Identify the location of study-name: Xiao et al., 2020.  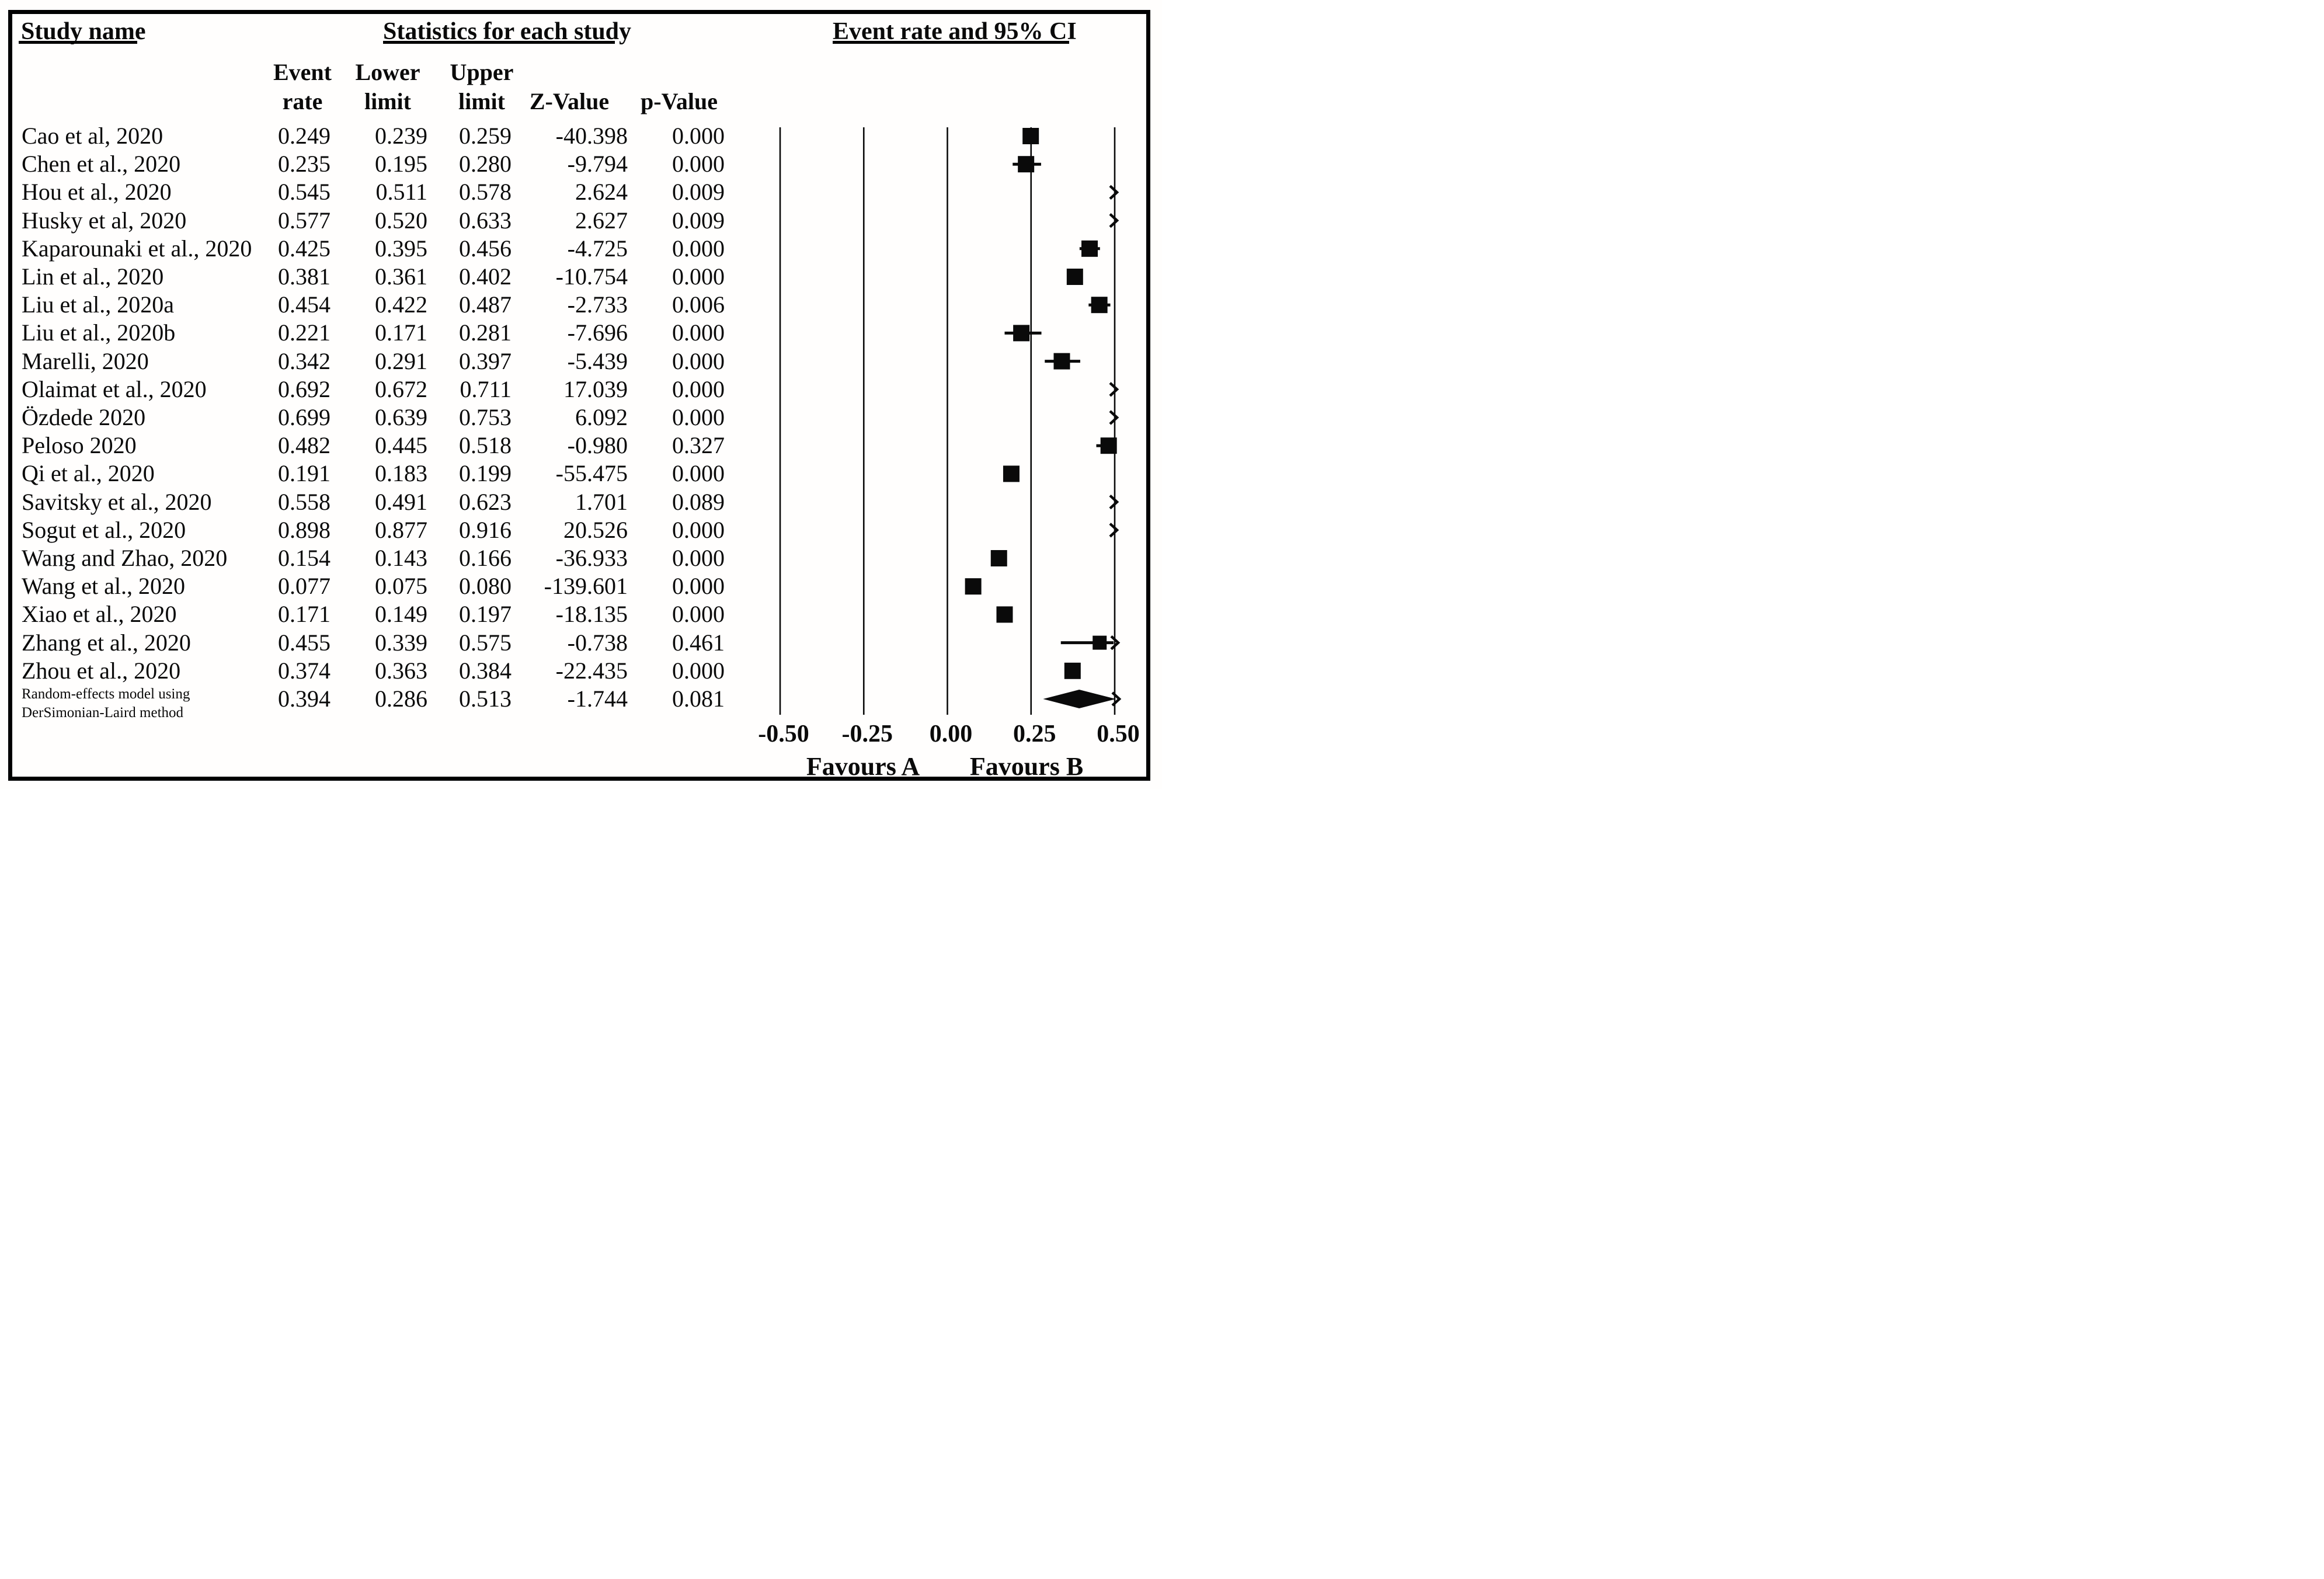
(100, 614).